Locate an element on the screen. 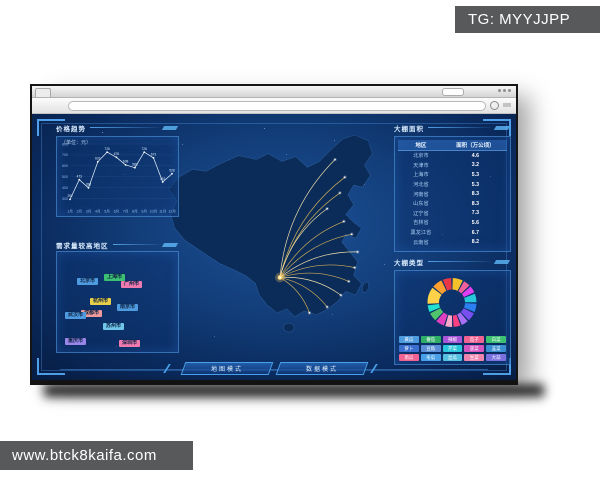 The image size is (600, 480). table-header: 地区 面积（万公顷） is located at coordinates (452, 145).